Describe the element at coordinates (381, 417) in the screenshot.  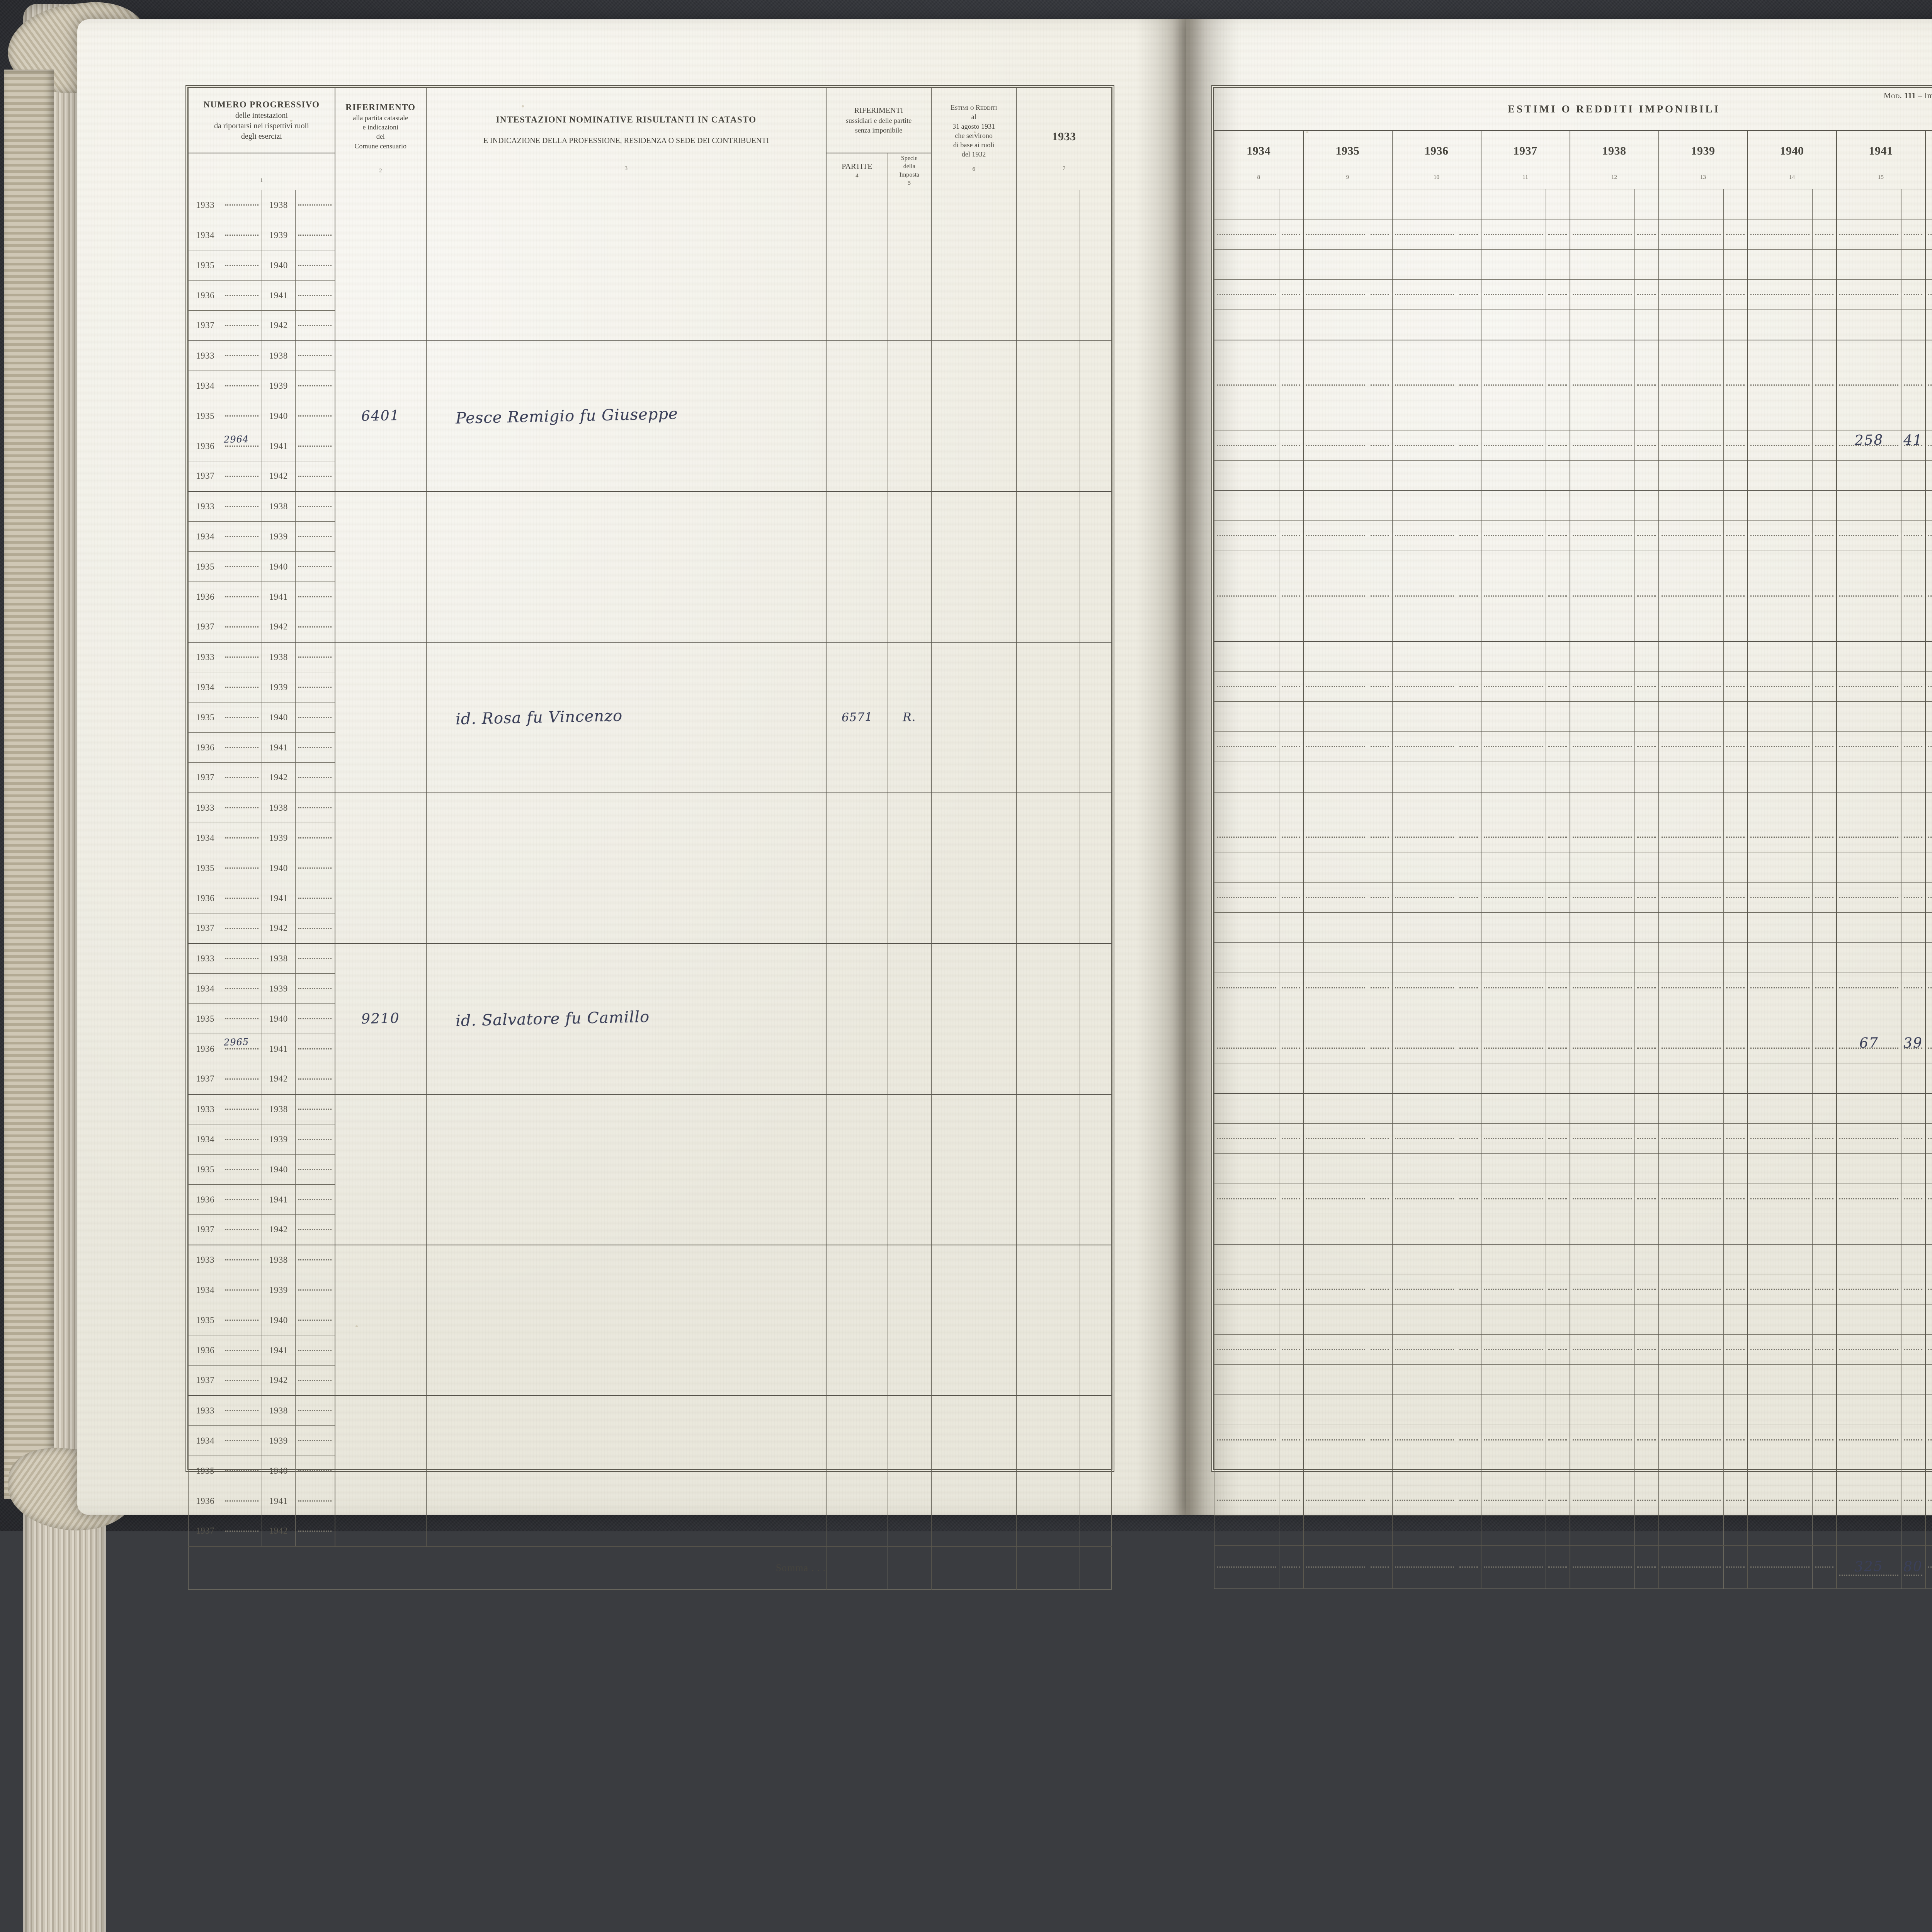
I see `ref-partita-cell: 6401` at that location.